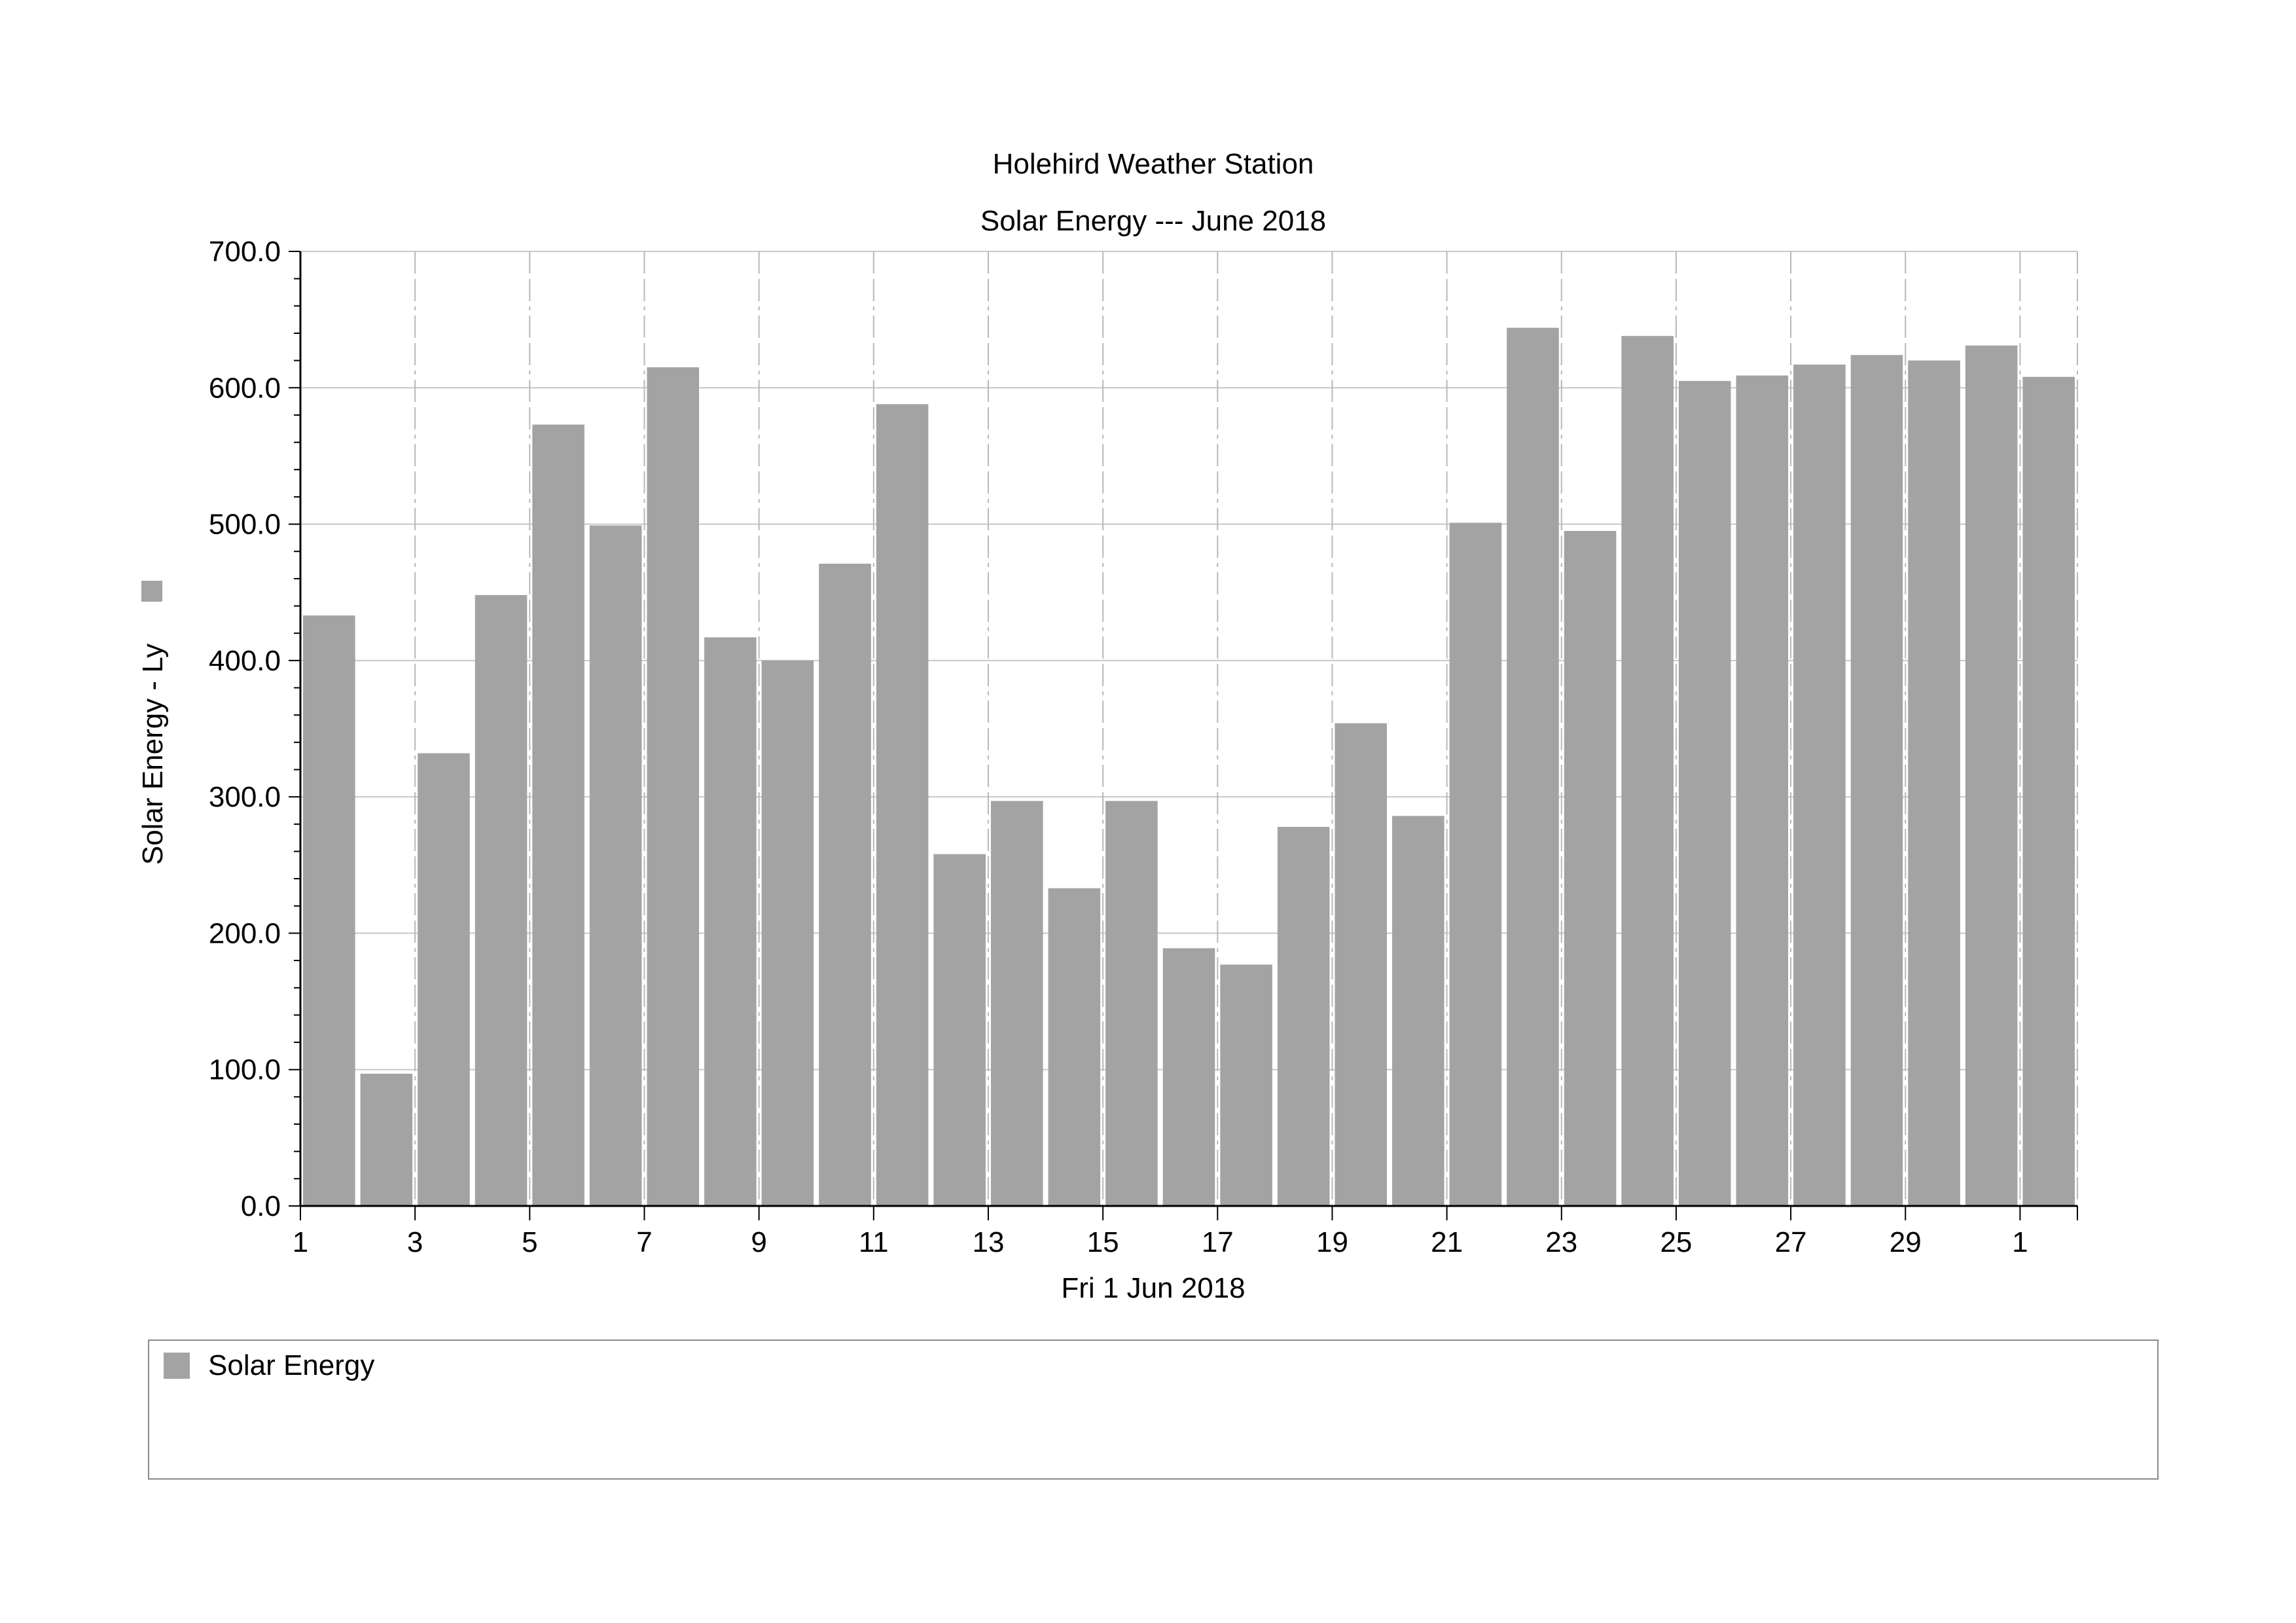  I want to click on y-tick-label: 500.0, so click(245, 525).